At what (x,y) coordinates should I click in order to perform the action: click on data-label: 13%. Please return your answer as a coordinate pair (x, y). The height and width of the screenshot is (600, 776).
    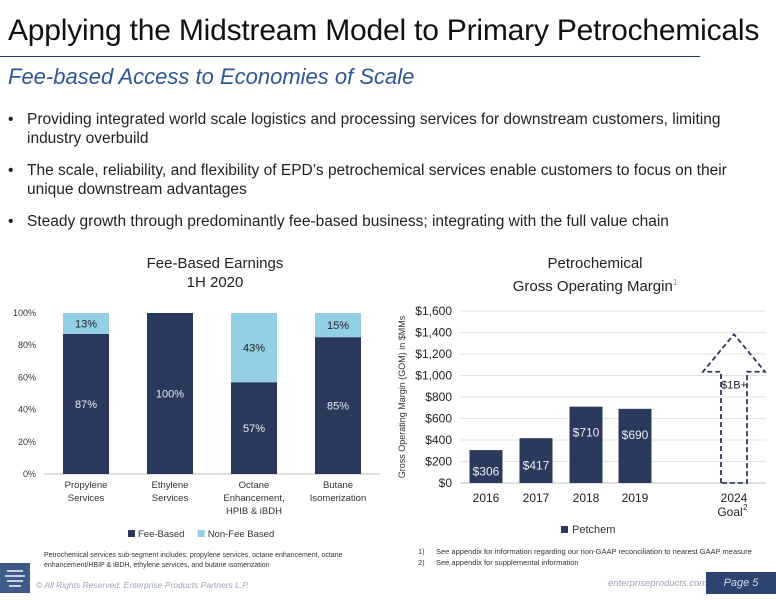
    Looking at the image, I should click on (86, 324).